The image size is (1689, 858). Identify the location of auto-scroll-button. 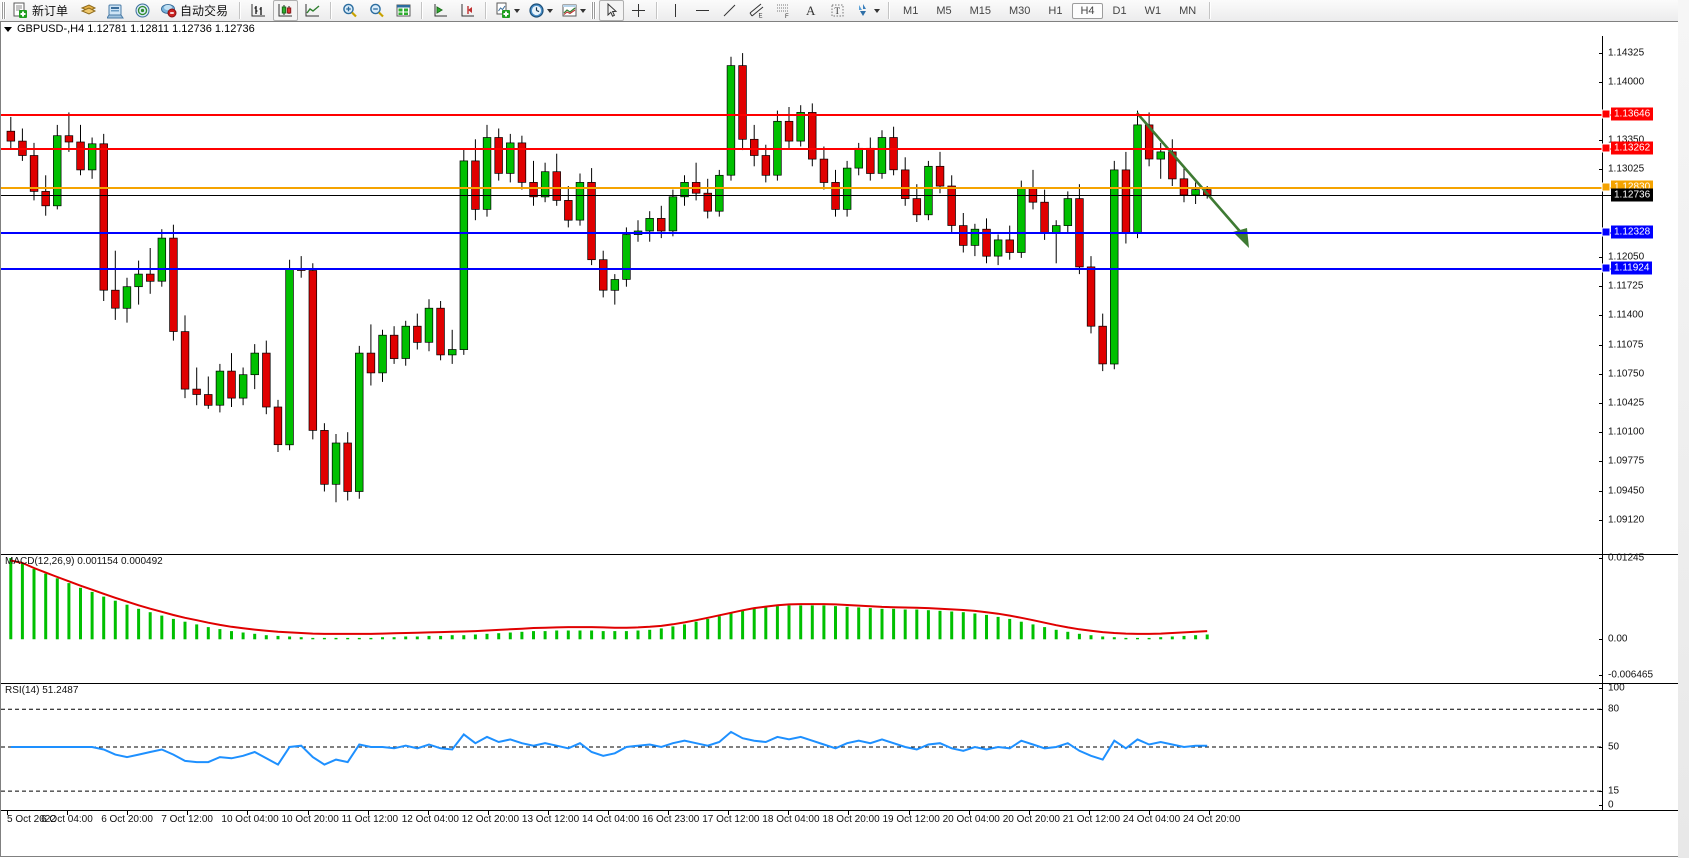
(440, 10).